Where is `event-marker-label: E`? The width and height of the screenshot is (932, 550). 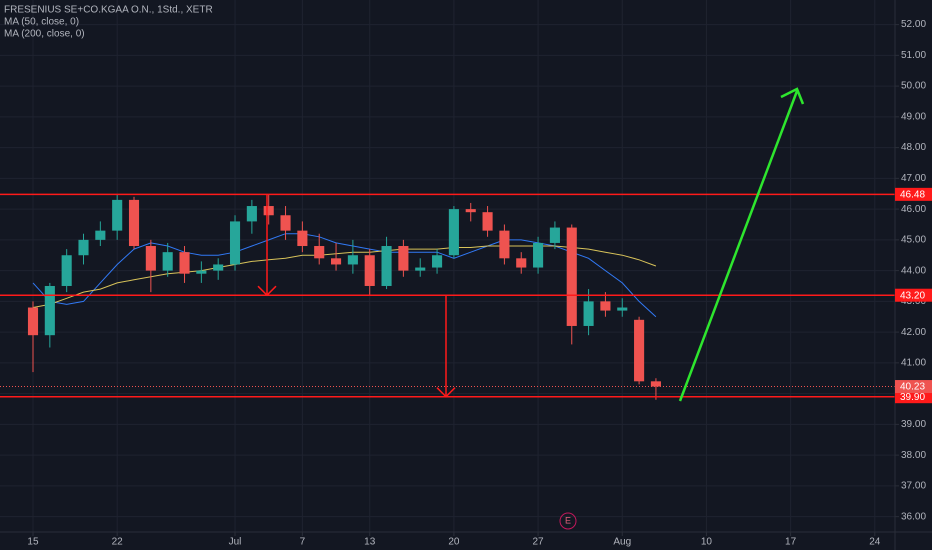 event-marker-label: E is located at coordinates (568, 520).